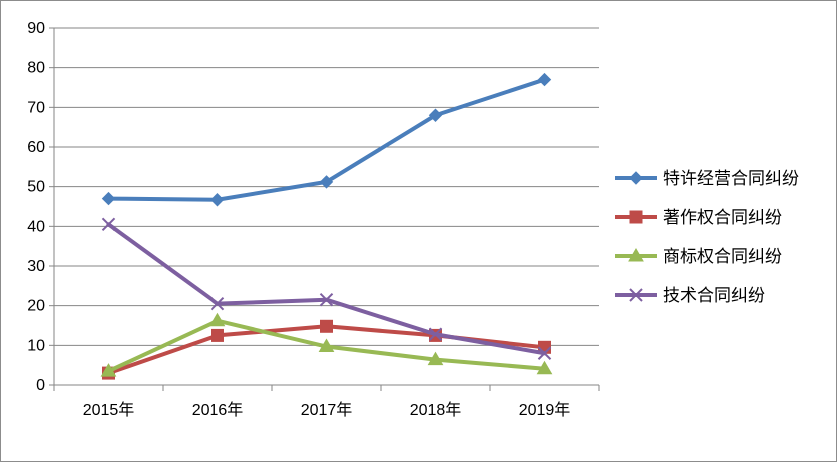 The height and width of the screenshot is (463, 837). Describe the element at coordinates (436, 410) in the screenshot. I see `x-tick-label: 2018年` at that location.